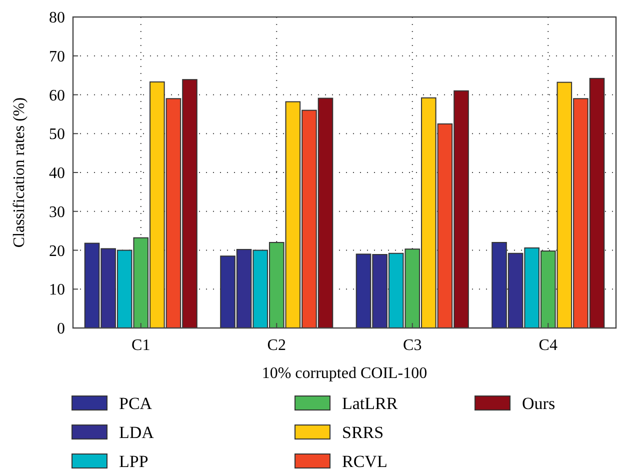 The height and width of the screenshot is (470, 624). What do you see at coordinates (57, 212) in the screenshot?
I see `y-tick-label: 30` at bounding box center [57, 212].